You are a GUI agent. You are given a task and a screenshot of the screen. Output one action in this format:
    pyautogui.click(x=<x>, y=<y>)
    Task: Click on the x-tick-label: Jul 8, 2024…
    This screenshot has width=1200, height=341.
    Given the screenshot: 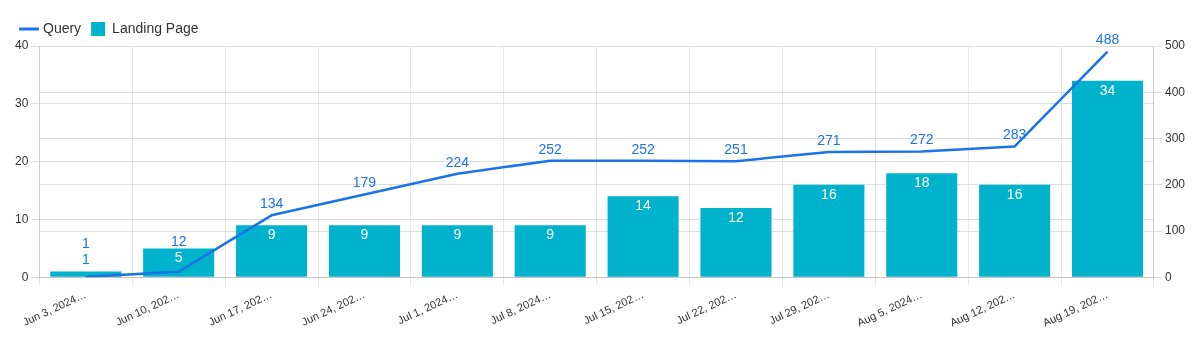 What is the action you would take?
    pyautogui.click(x=520, y=307)
    